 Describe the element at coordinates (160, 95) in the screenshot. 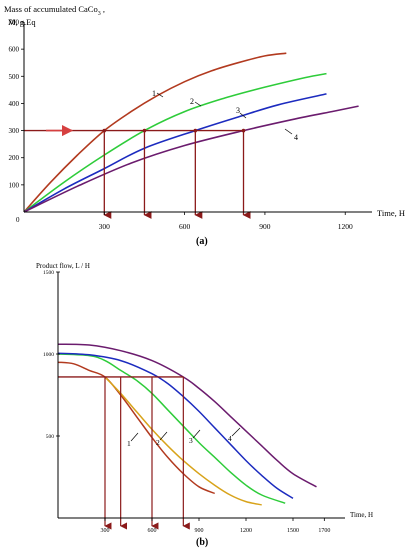

I see `chart-a-series-1-leader` at that location.